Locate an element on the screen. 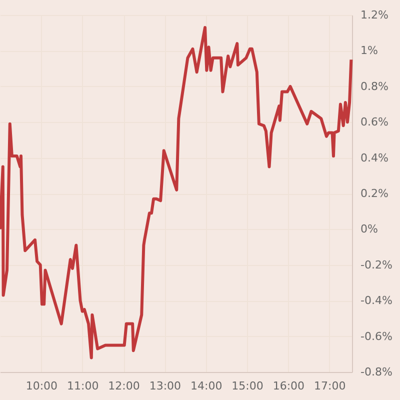 This screenshot has width=400, height=400. y-tick-label: 0.2% is located at coordinates (374, 193).